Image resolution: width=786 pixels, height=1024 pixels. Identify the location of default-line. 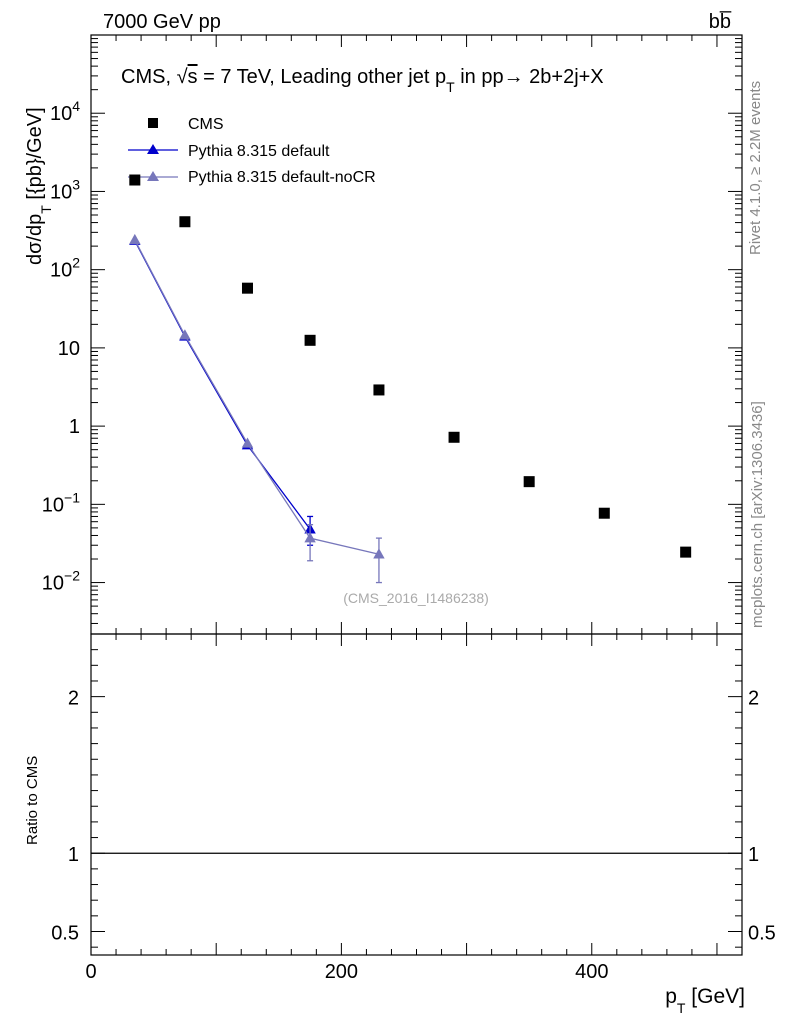
(222, 385).